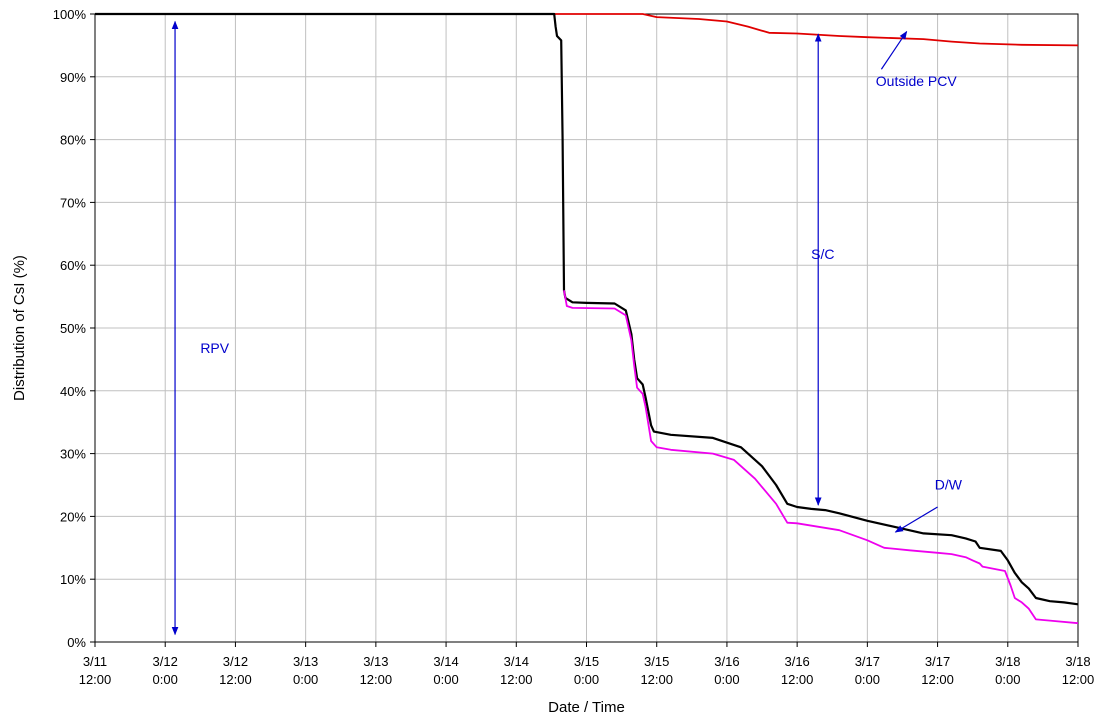  What do you see at coordinates (70, 14) in the screenshot?
I see `y-tick-label: 100%` at bounding box center [70, 14].